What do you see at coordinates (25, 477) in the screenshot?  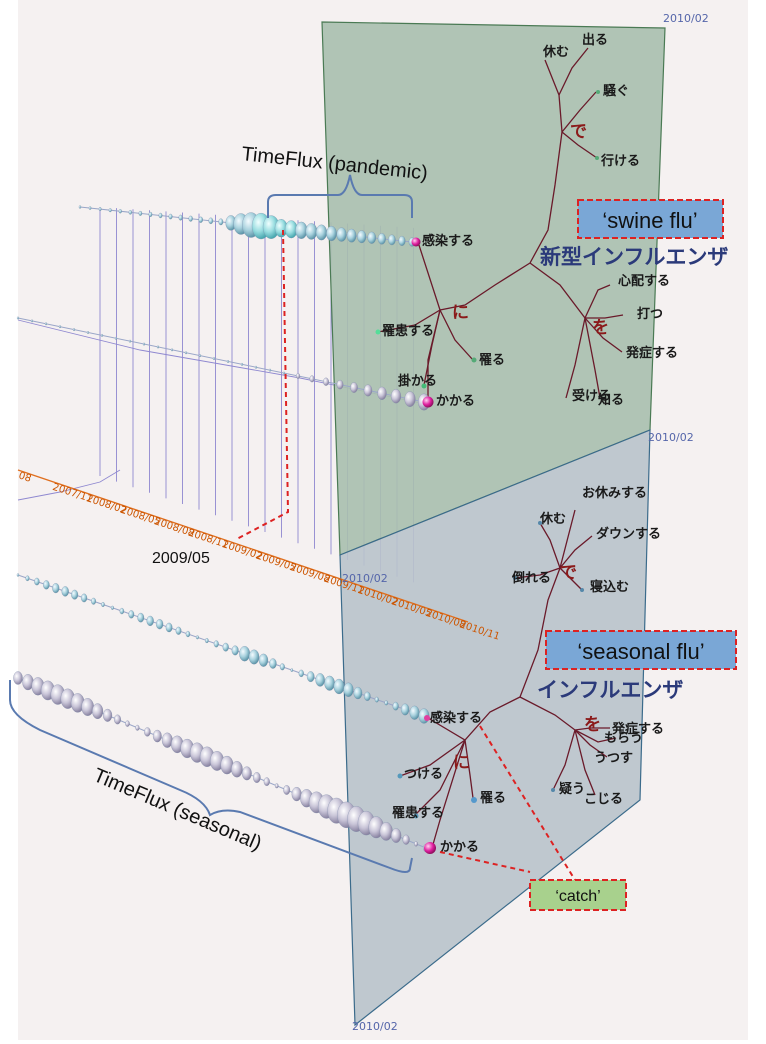 I see `time-axis-label: 08` at bounding box center [25, 477].